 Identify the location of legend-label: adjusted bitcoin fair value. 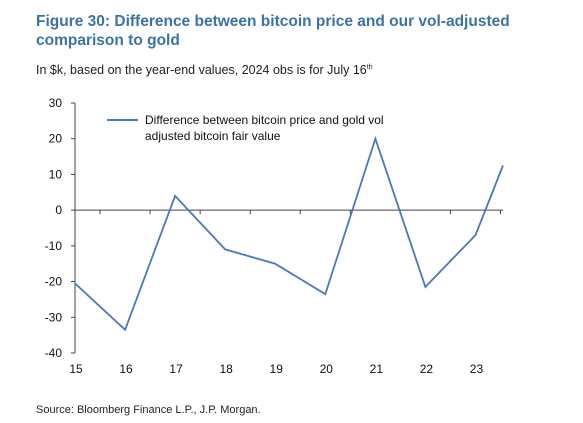
(213, 136).